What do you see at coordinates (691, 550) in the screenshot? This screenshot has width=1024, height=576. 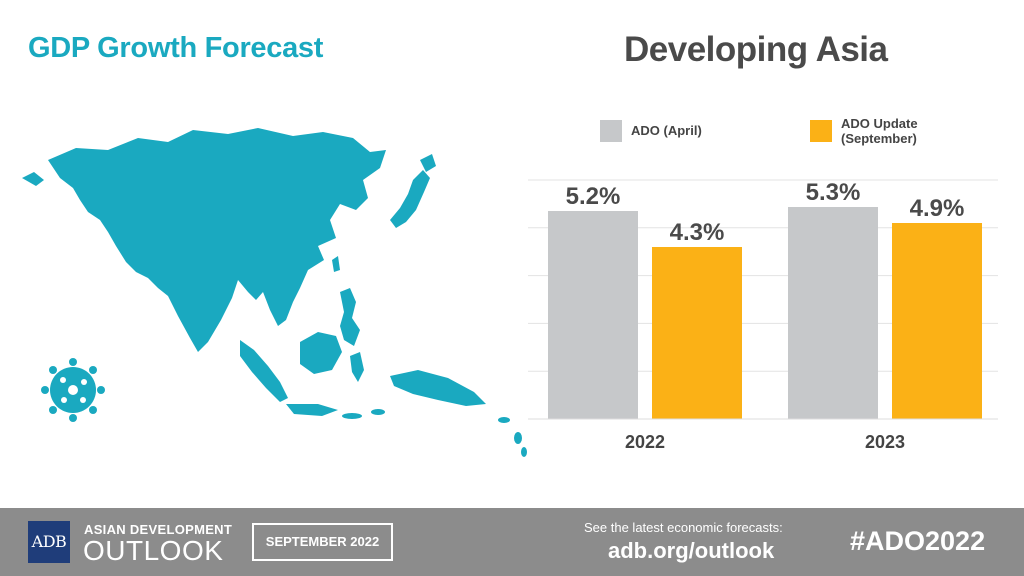 I see `cta-link: adb.org/outlook` at bounding box center [691, 550].